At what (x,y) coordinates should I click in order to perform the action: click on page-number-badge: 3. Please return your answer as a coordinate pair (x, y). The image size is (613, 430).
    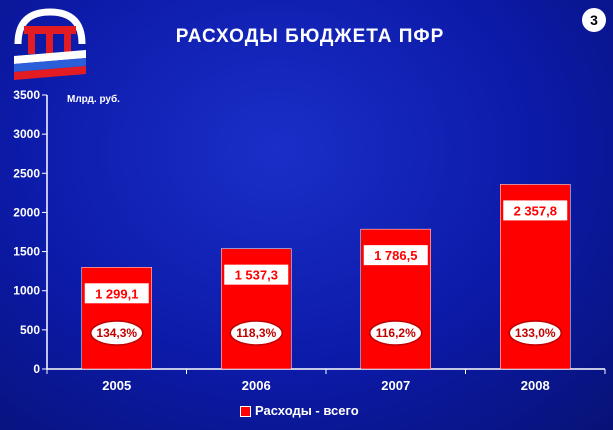
    Looking at the image, I should click on (594, 20).